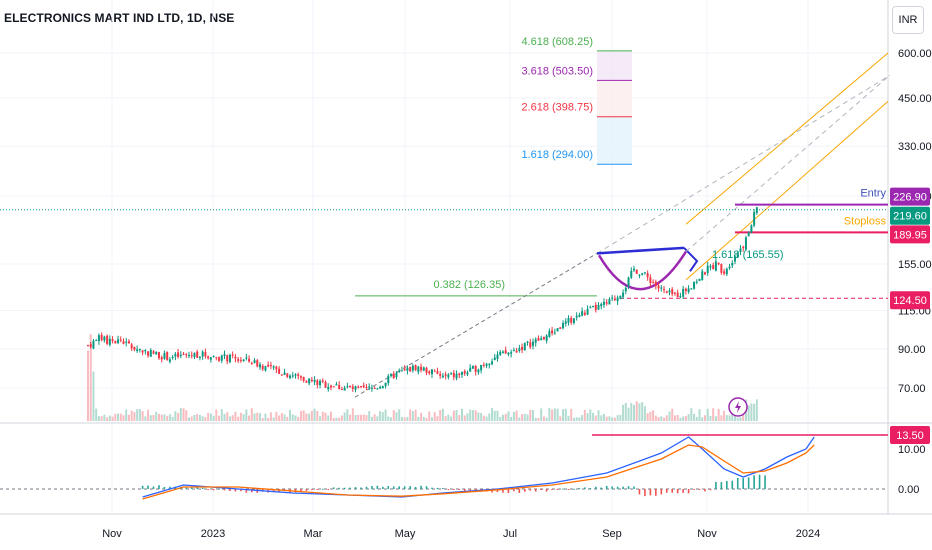 The height and width of the screenshot is (550, 932). I want to click on price-label-badge, so click(910, 234).